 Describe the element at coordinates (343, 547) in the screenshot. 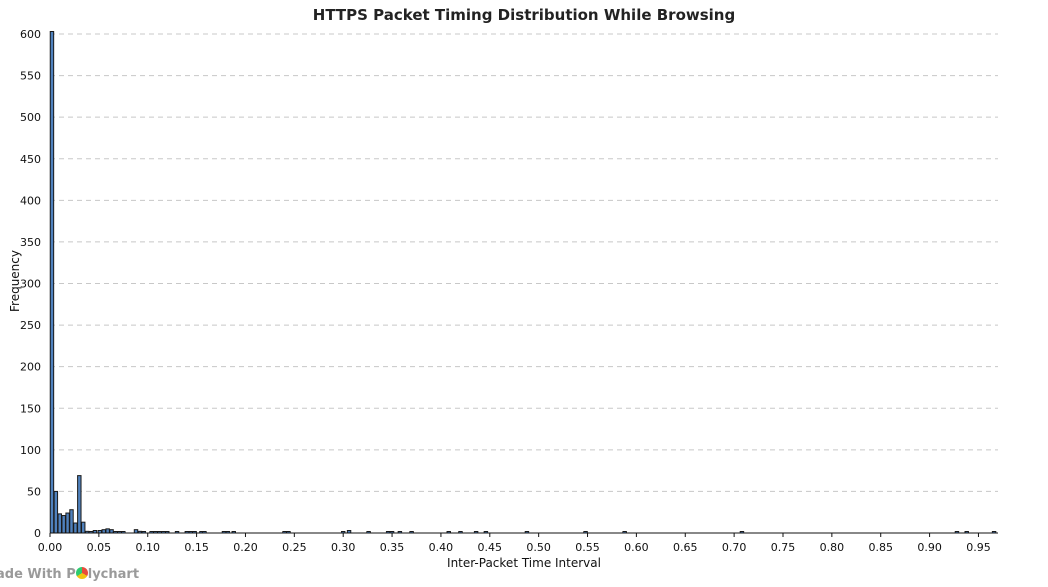

I see `x-tick-label: 0.30` at that location.